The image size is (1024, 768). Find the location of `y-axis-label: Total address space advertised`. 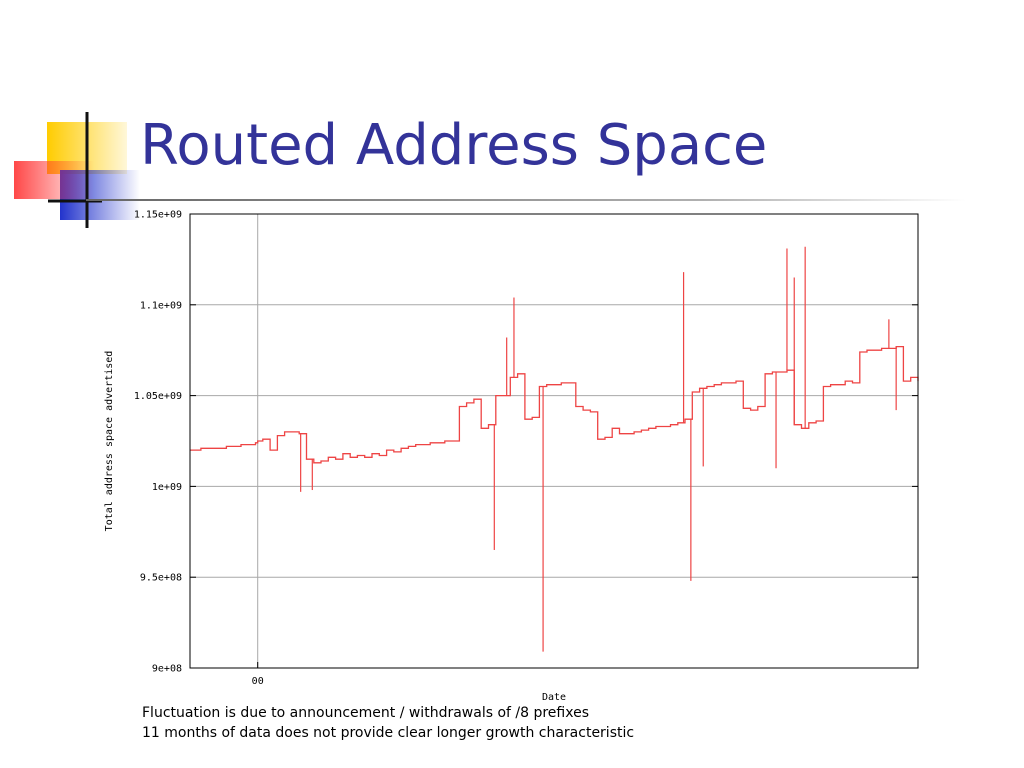

y-axis-label: Total address space advertised is located at coordinates (109, 441).